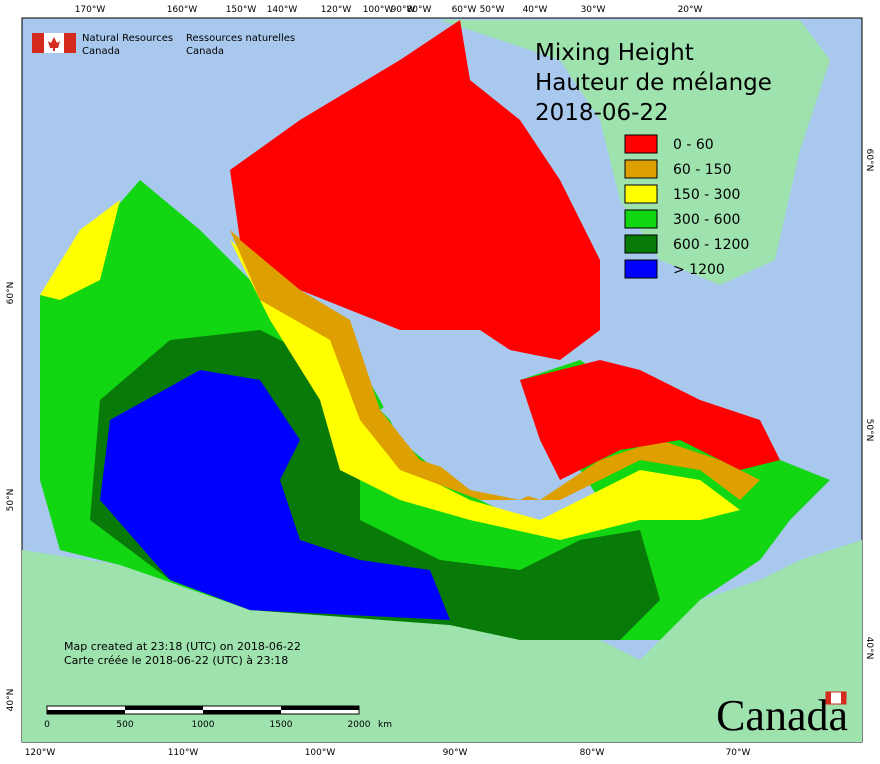  Describe the element at coordinates (281, 725) in the screenshot. I see `scale-label: 1500` at that location.